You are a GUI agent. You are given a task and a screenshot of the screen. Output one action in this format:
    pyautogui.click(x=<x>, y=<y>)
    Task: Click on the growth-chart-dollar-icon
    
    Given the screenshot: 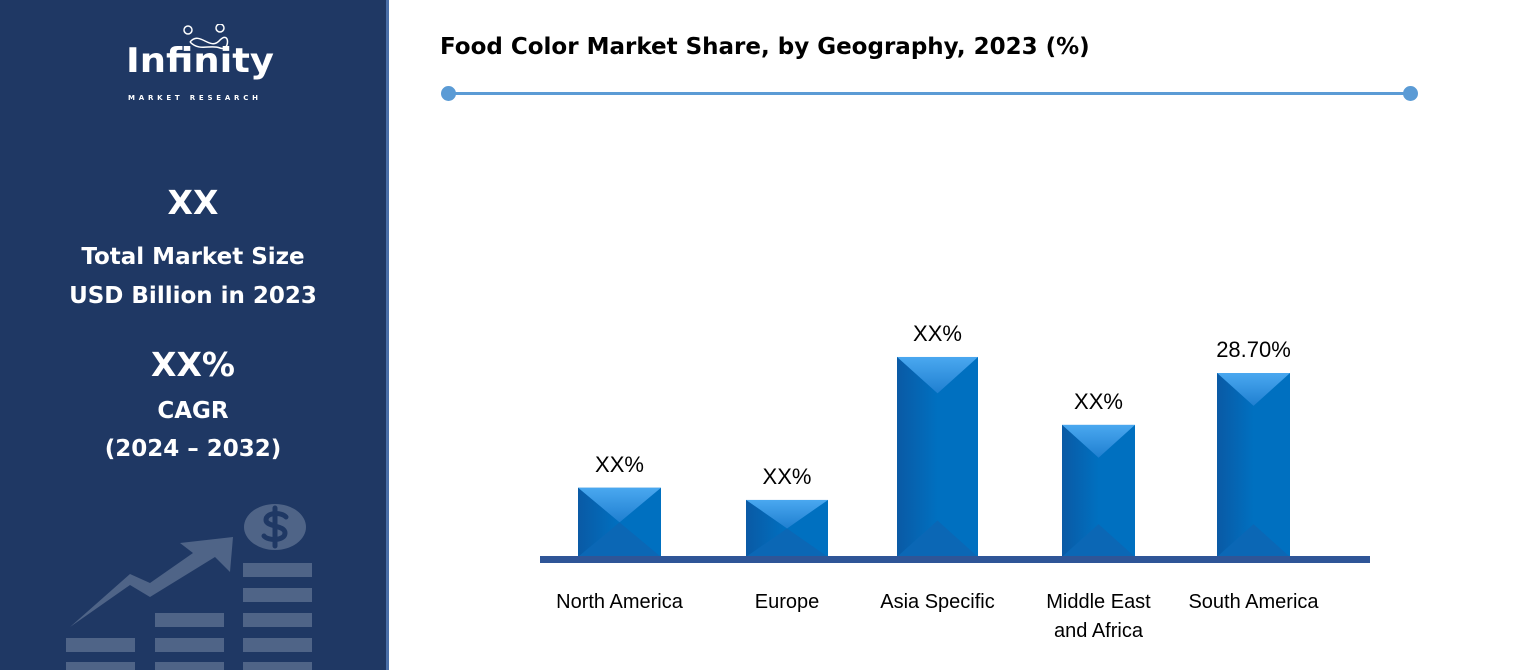 What is the action you would take?
    pyautogui.click(x=189, y=587)
    